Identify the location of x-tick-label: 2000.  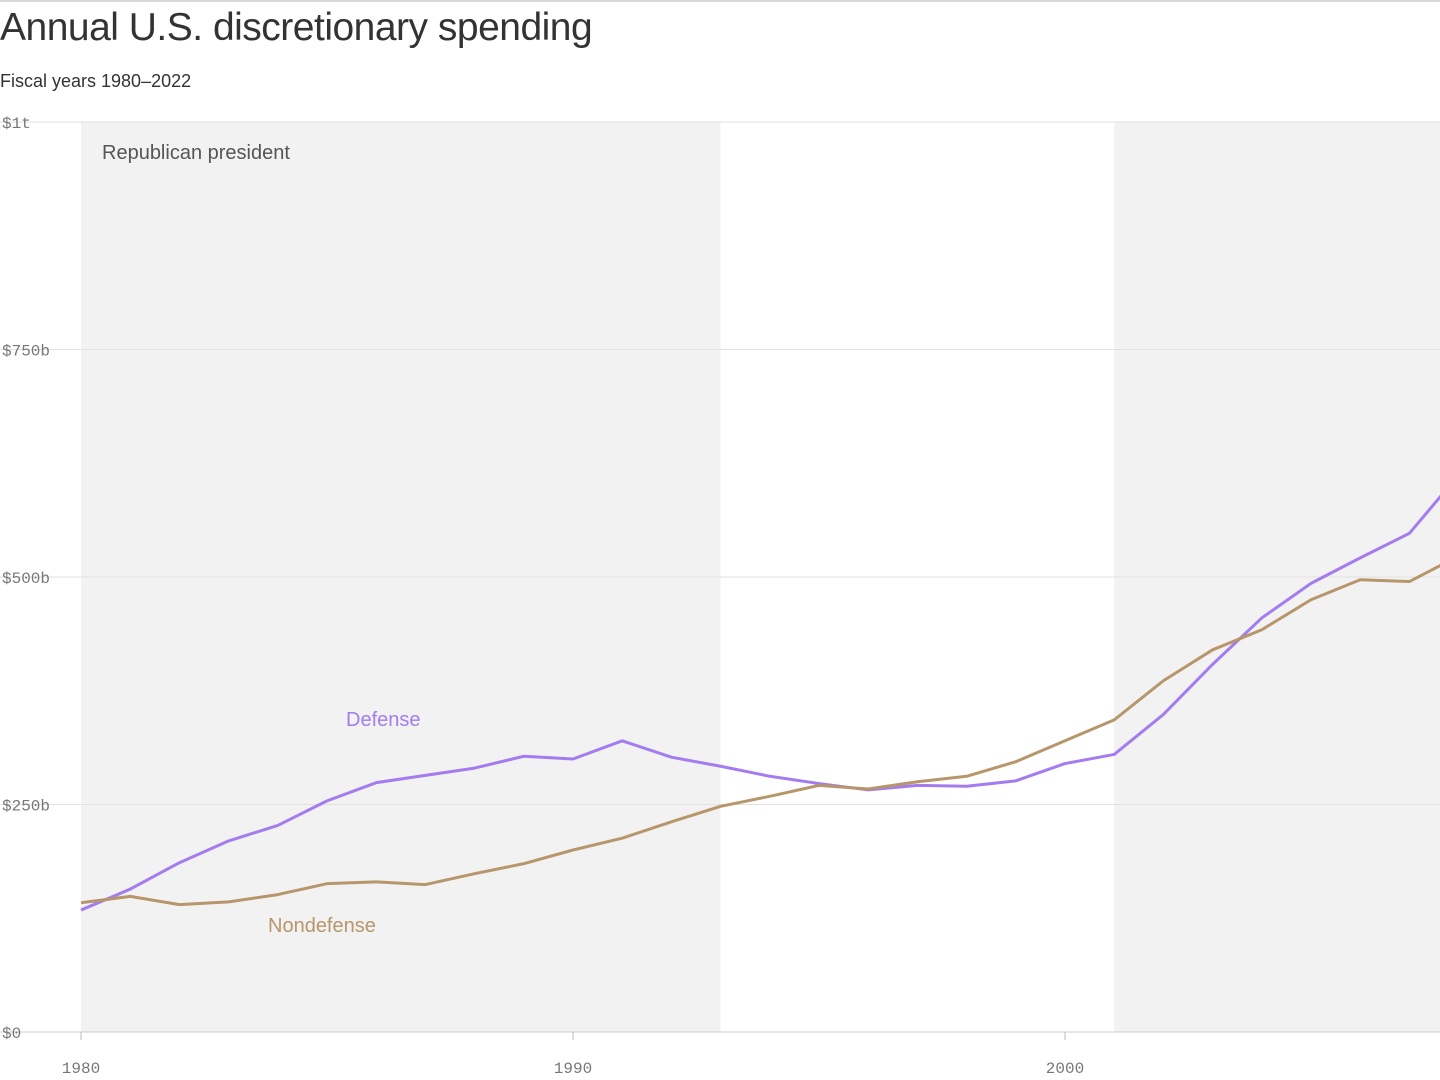
(1065, 1069).